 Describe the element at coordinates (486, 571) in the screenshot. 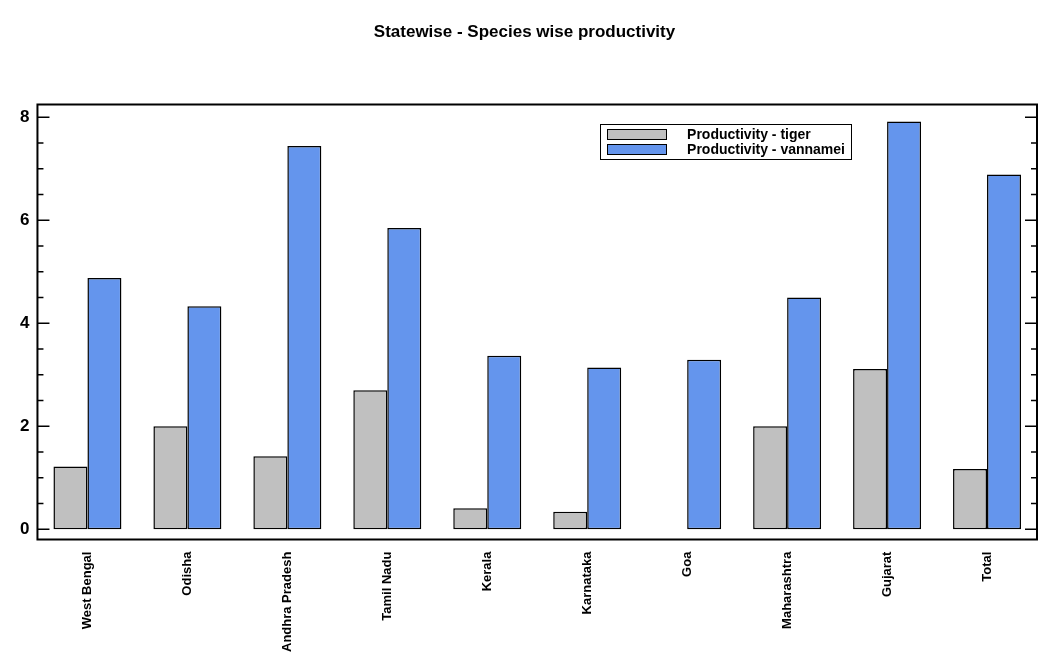

I see `x-tick-label: Kerala` at that location.